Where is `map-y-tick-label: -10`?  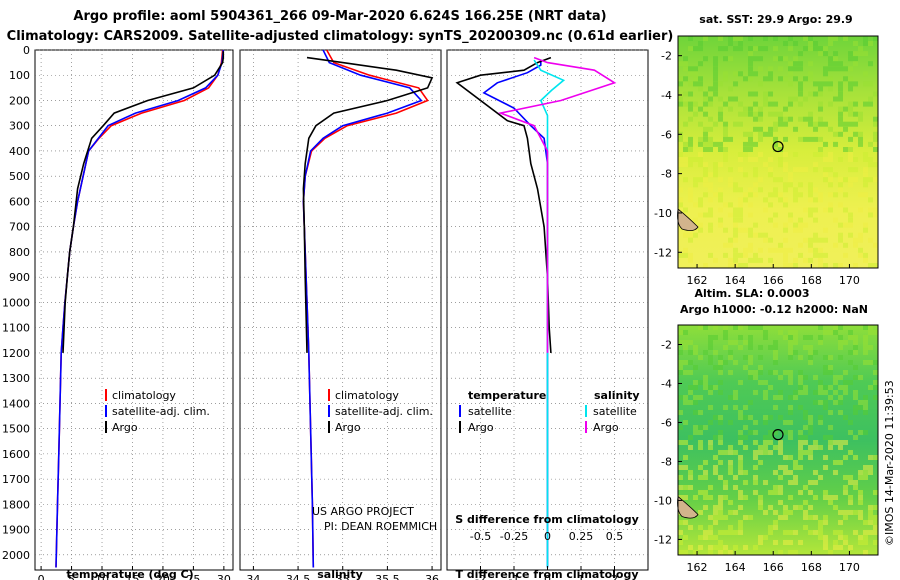 map-y-tick-label: -10 is located at coordinates (663, 213).